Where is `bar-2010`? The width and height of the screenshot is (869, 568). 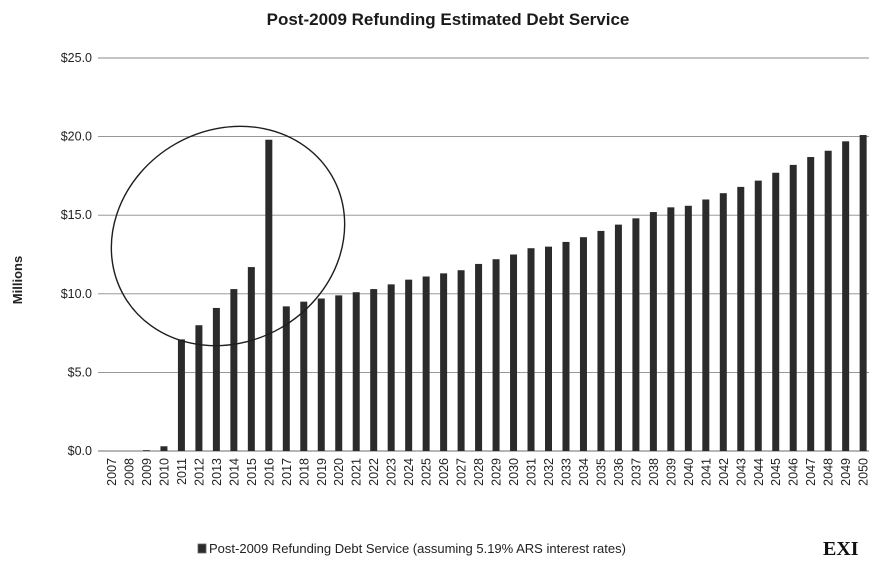
bar-2010 is located at coordinates (164, 448).